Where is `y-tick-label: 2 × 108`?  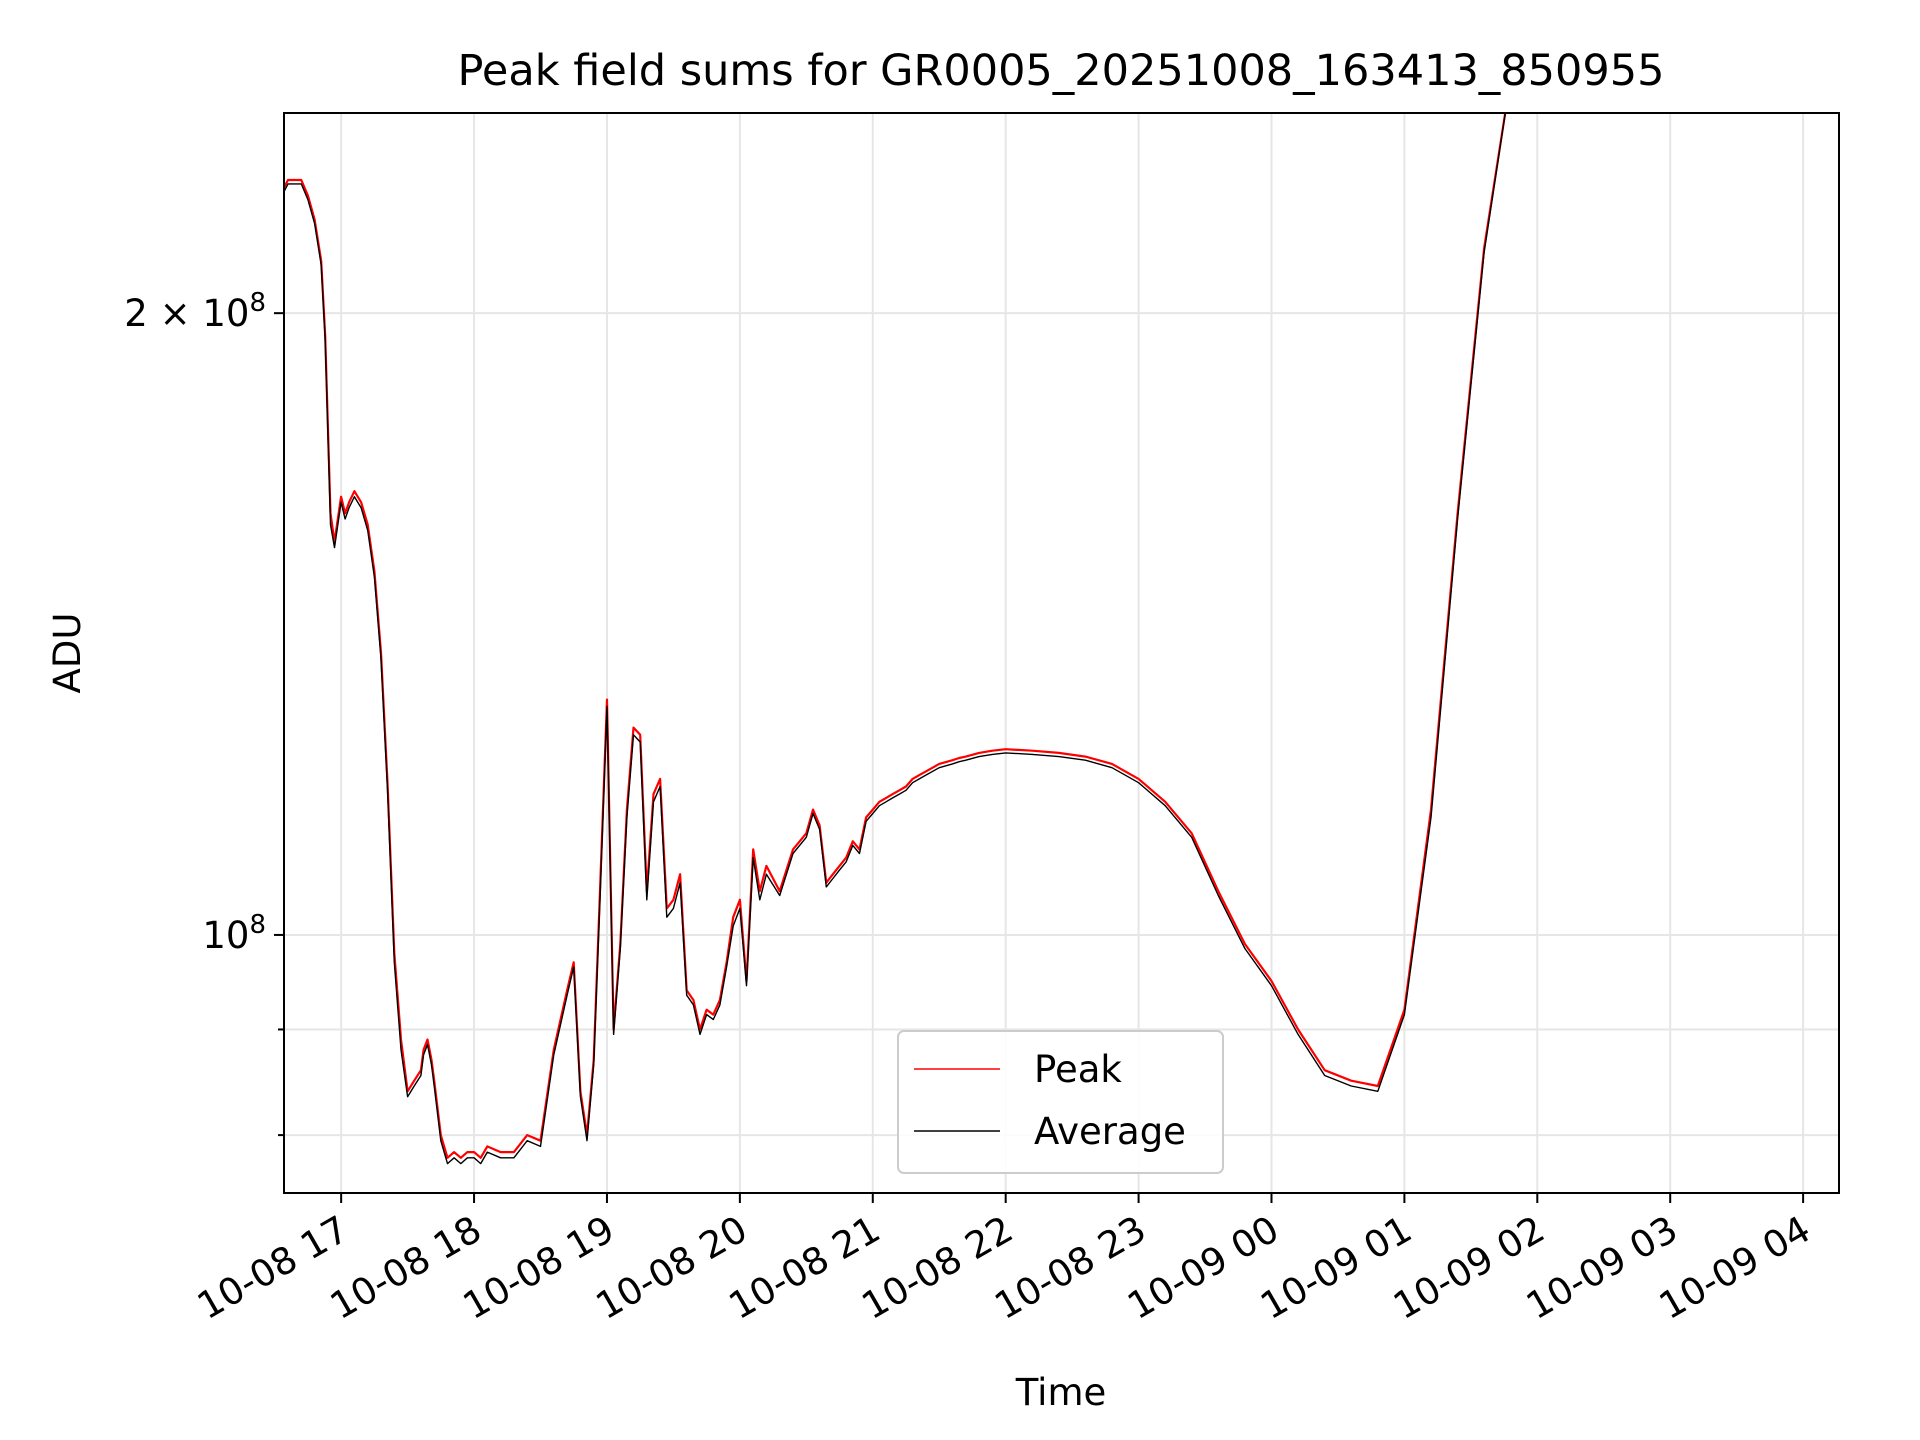
y-tick-label: 2 × 108 is located at coordinates (195, 311).